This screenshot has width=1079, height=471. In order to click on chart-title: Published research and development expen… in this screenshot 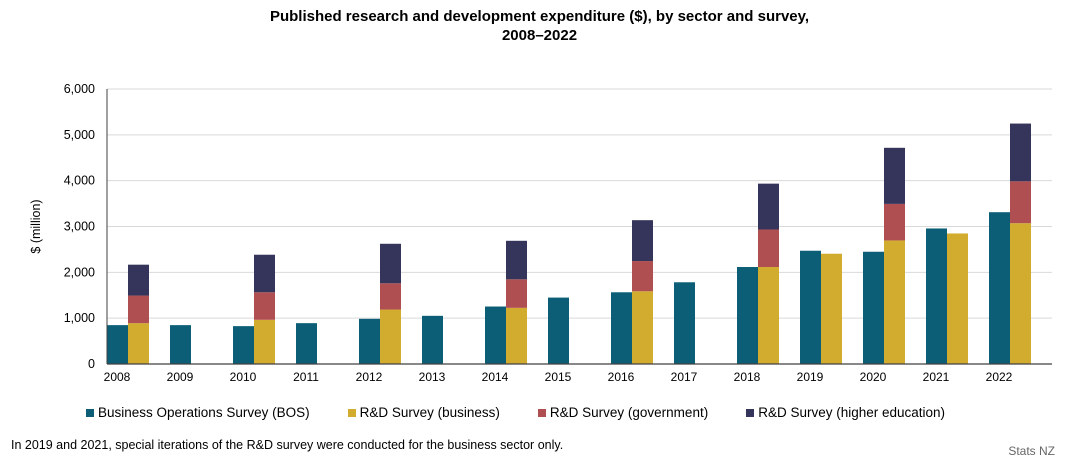, I will do `click(539, 16)`.